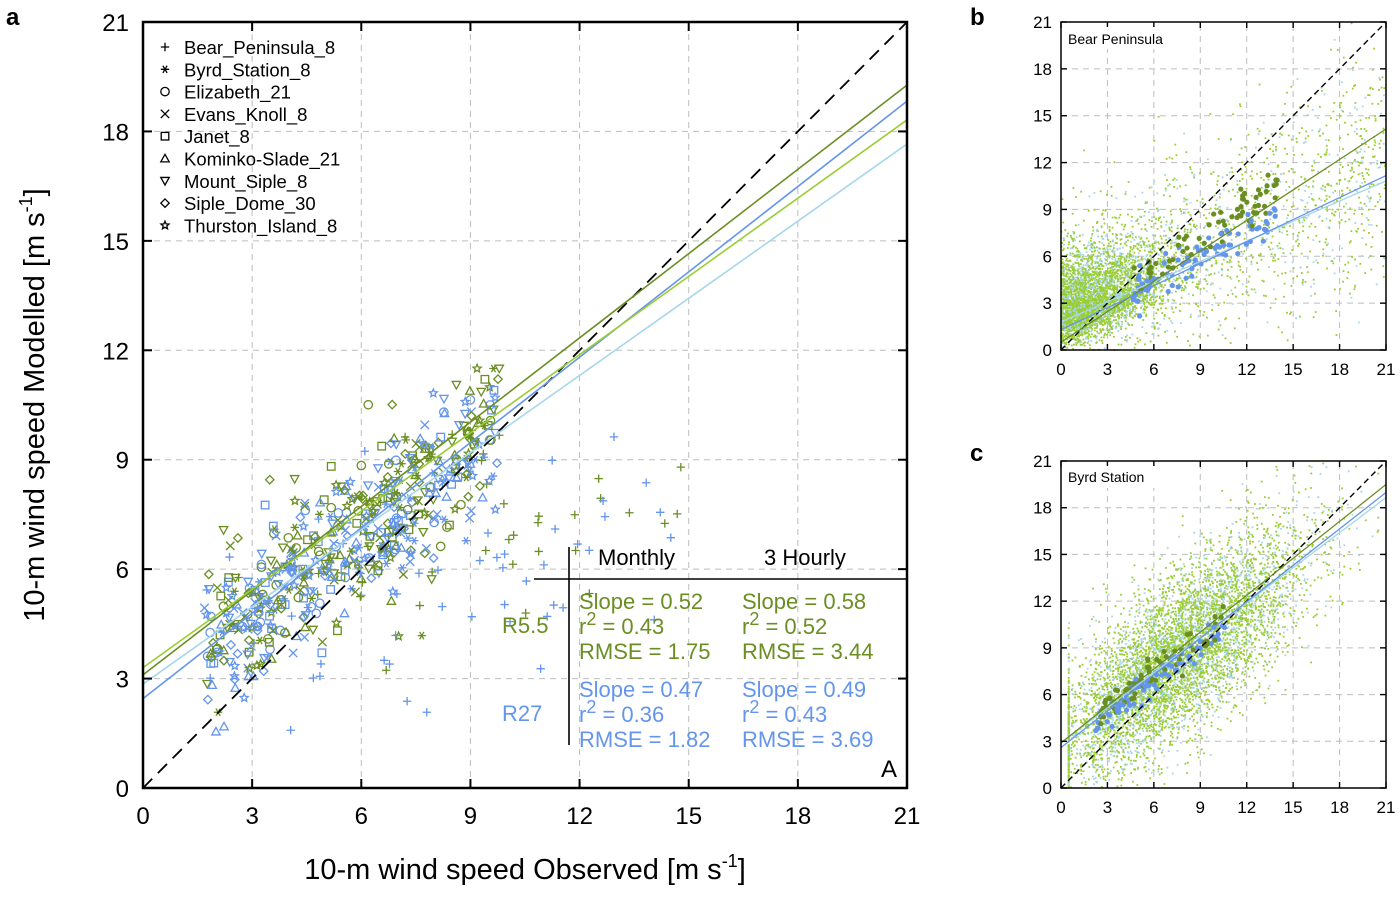 The width and height of the screenshot is (1400, 921). I want to click on marker-triangle, so click(401, 547).